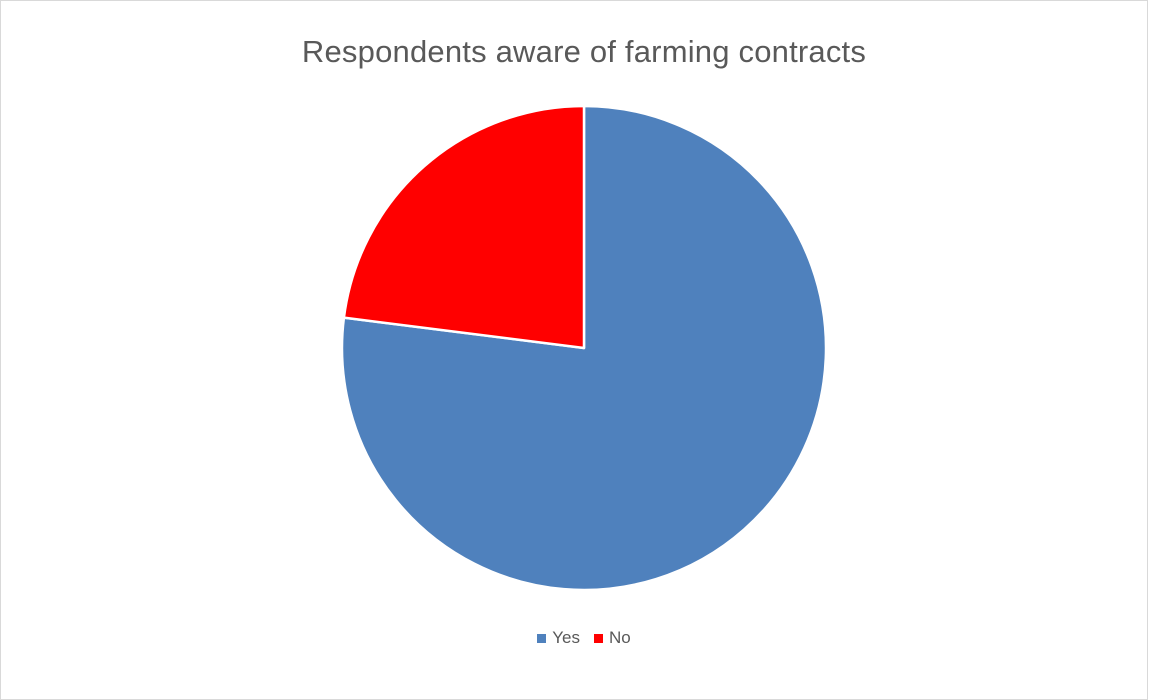  I want to click on legend-label: Yes, so click(566, 637).